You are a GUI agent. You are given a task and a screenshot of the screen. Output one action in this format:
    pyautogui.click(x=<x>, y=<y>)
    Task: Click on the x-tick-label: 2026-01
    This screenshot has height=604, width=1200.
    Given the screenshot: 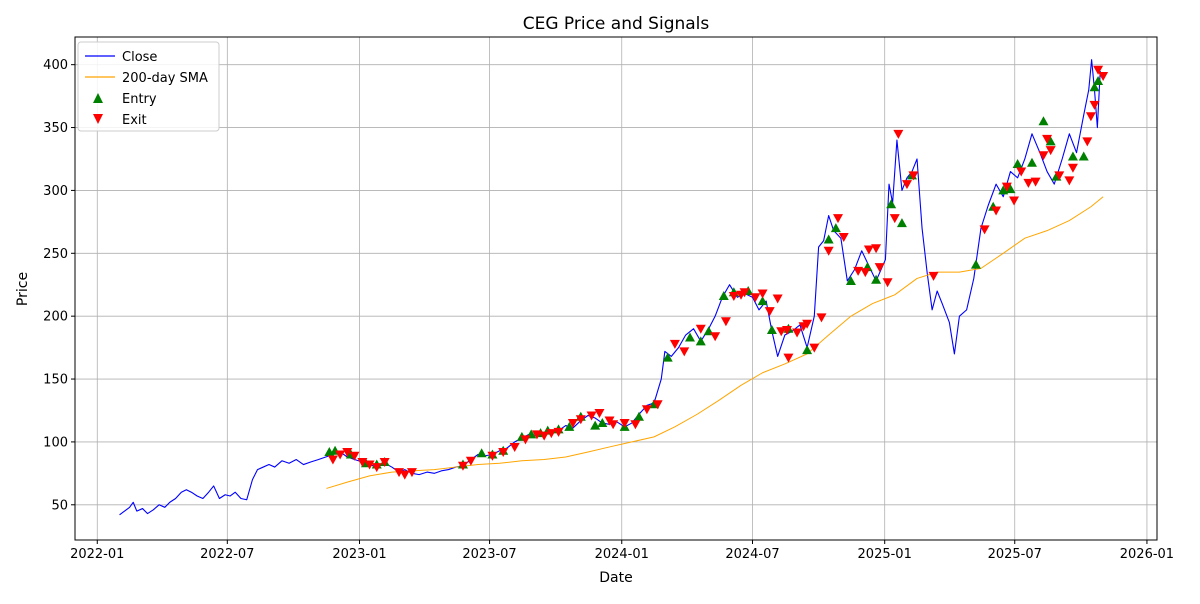 What is the action you would take?
    pyautogui.click(x=1147, y=554)
    